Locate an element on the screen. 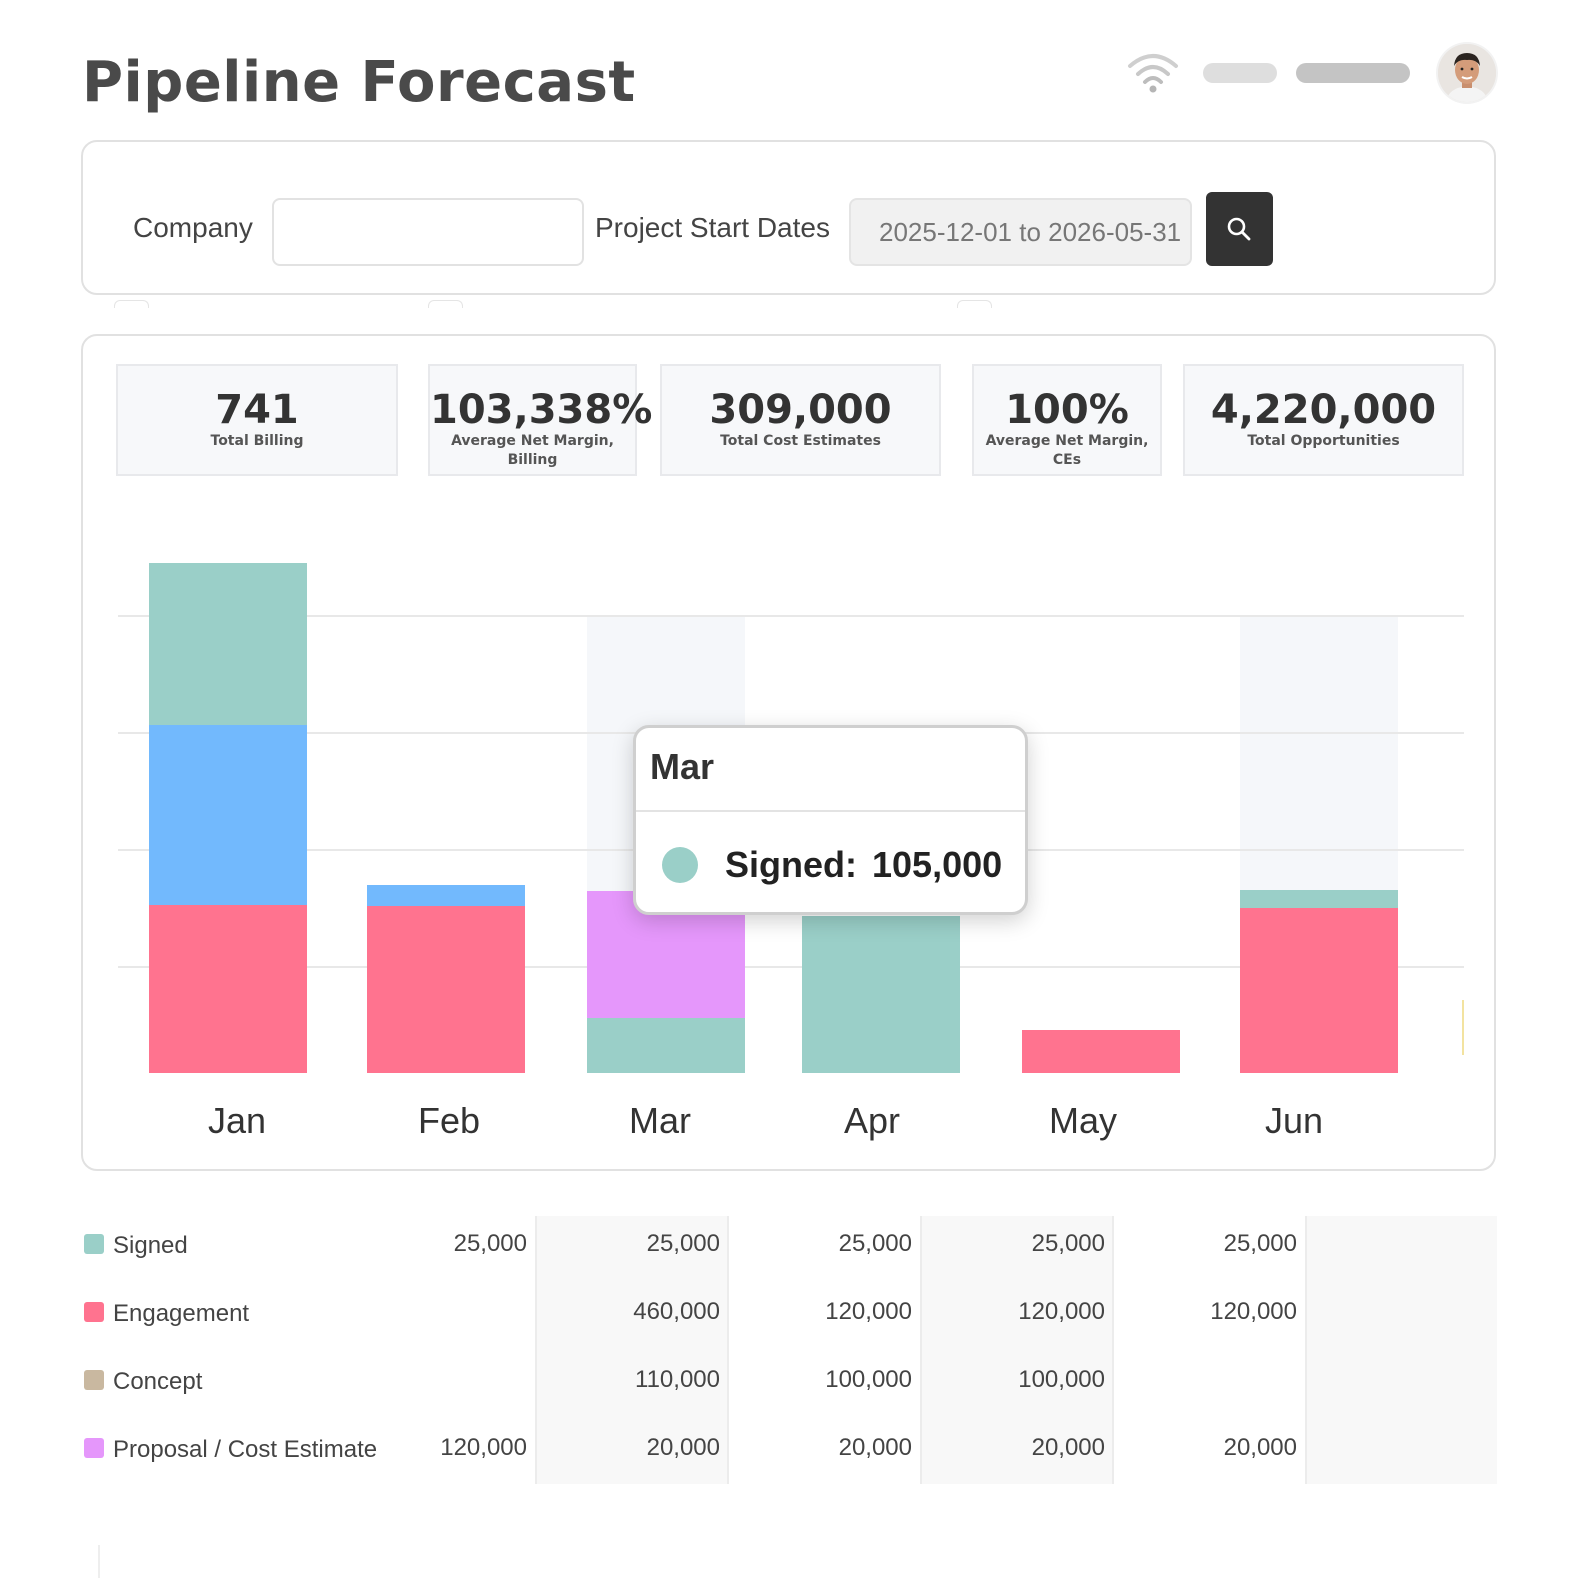 The height and width of the screenshot is (1578, 1578). page-title: Pipeline Forecast is located at coordinates (359, 82).